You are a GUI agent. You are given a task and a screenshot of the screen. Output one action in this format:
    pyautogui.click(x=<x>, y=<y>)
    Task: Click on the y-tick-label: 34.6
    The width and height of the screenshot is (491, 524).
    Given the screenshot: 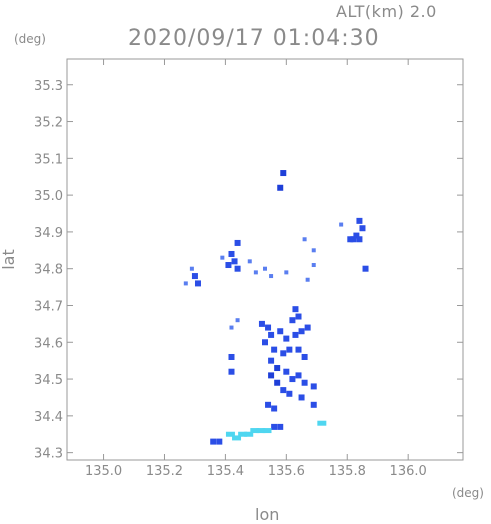 What is the action you would take?
    pyautogui.click(x=48, y=343)
    